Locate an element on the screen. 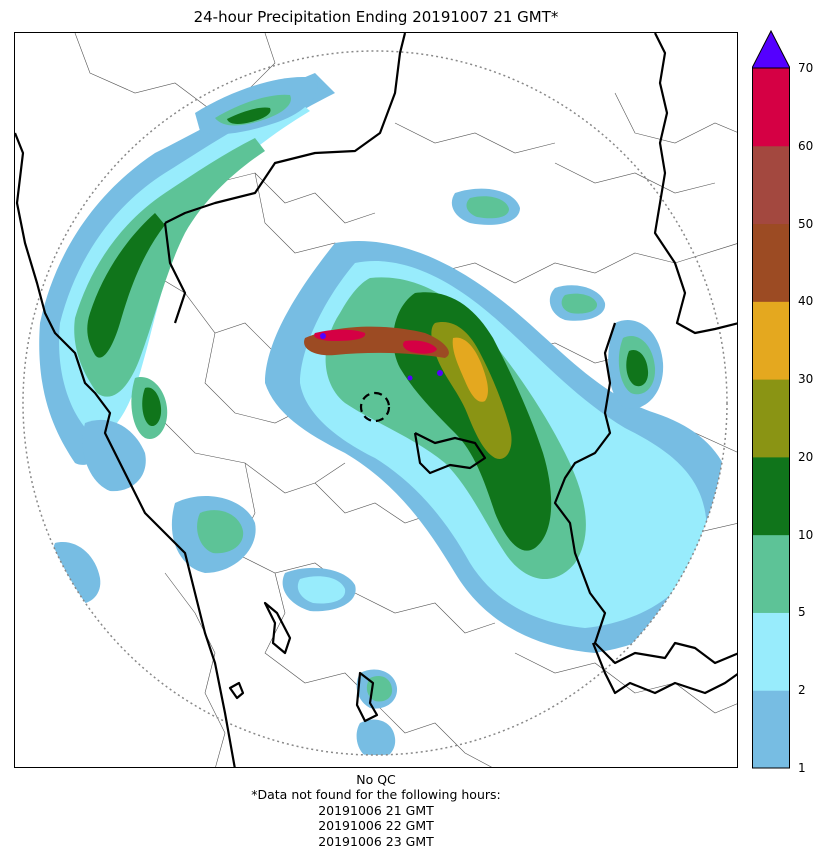 The width and height of the screenshot is (825, 862). colorbar-tick-label: 70 is located at coordinates (806, 68).